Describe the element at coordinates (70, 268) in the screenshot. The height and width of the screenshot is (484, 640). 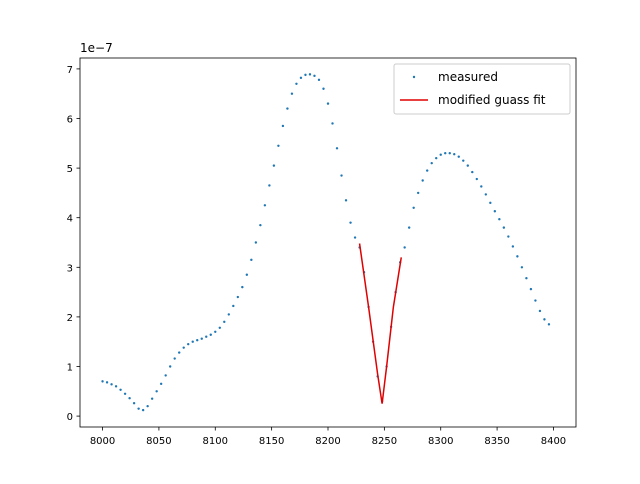
I see `y-tick-label: 3` at that location.